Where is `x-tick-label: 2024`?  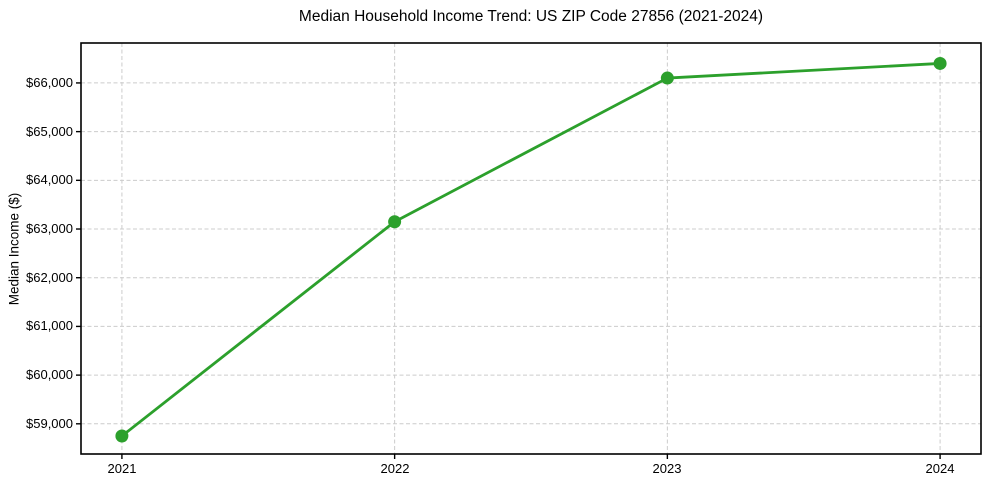
x-tick-label: 2024 is located at coordinates (940, 468).